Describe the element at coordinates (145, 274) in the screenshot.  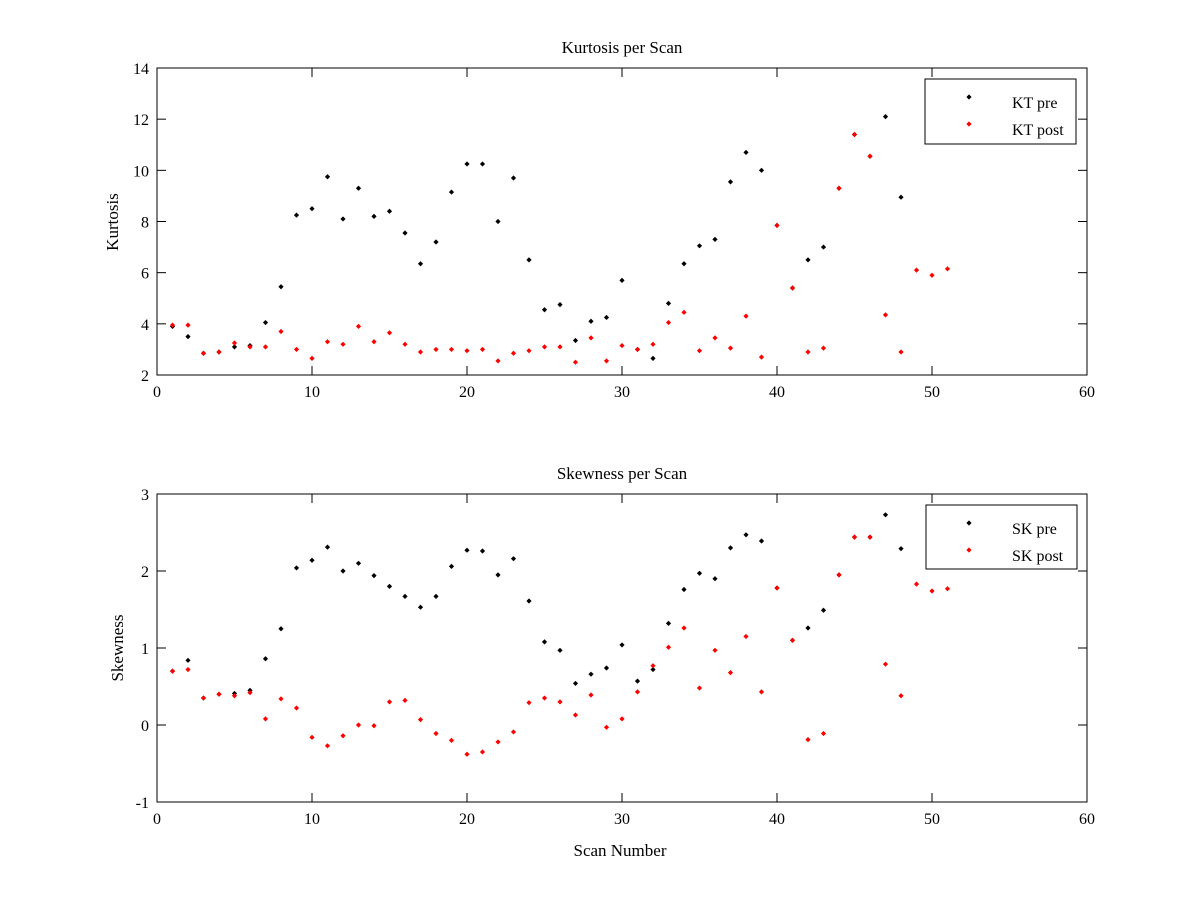
I see `kurtosis-y-tick-label: 6` at that location.